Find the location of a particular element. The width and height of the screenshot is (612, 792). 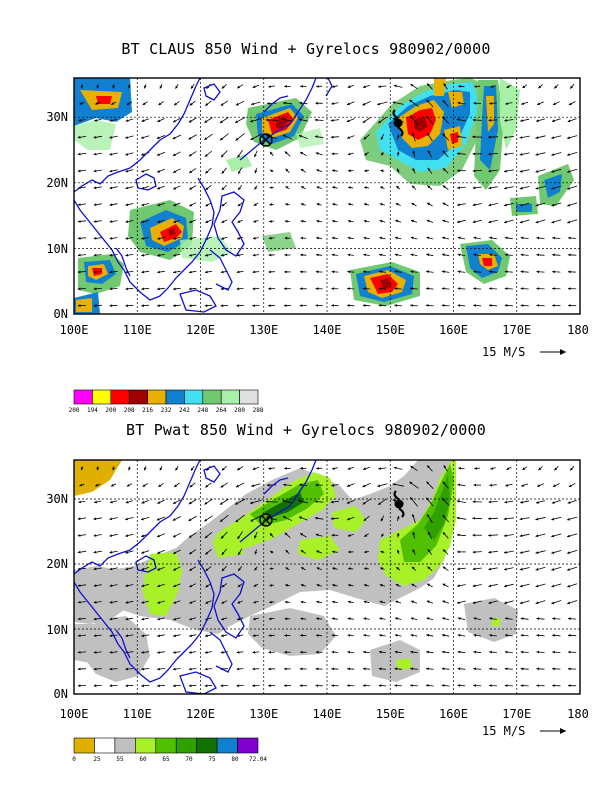

colorbar-label: 232 is located at coordinates (166, 410).